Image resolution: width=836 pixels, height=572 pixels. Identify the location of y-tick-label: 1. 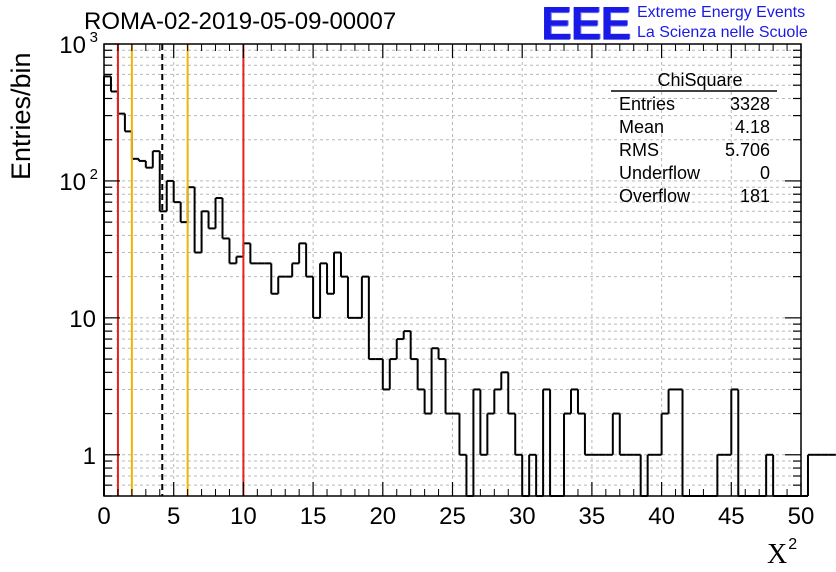
(89, 456).